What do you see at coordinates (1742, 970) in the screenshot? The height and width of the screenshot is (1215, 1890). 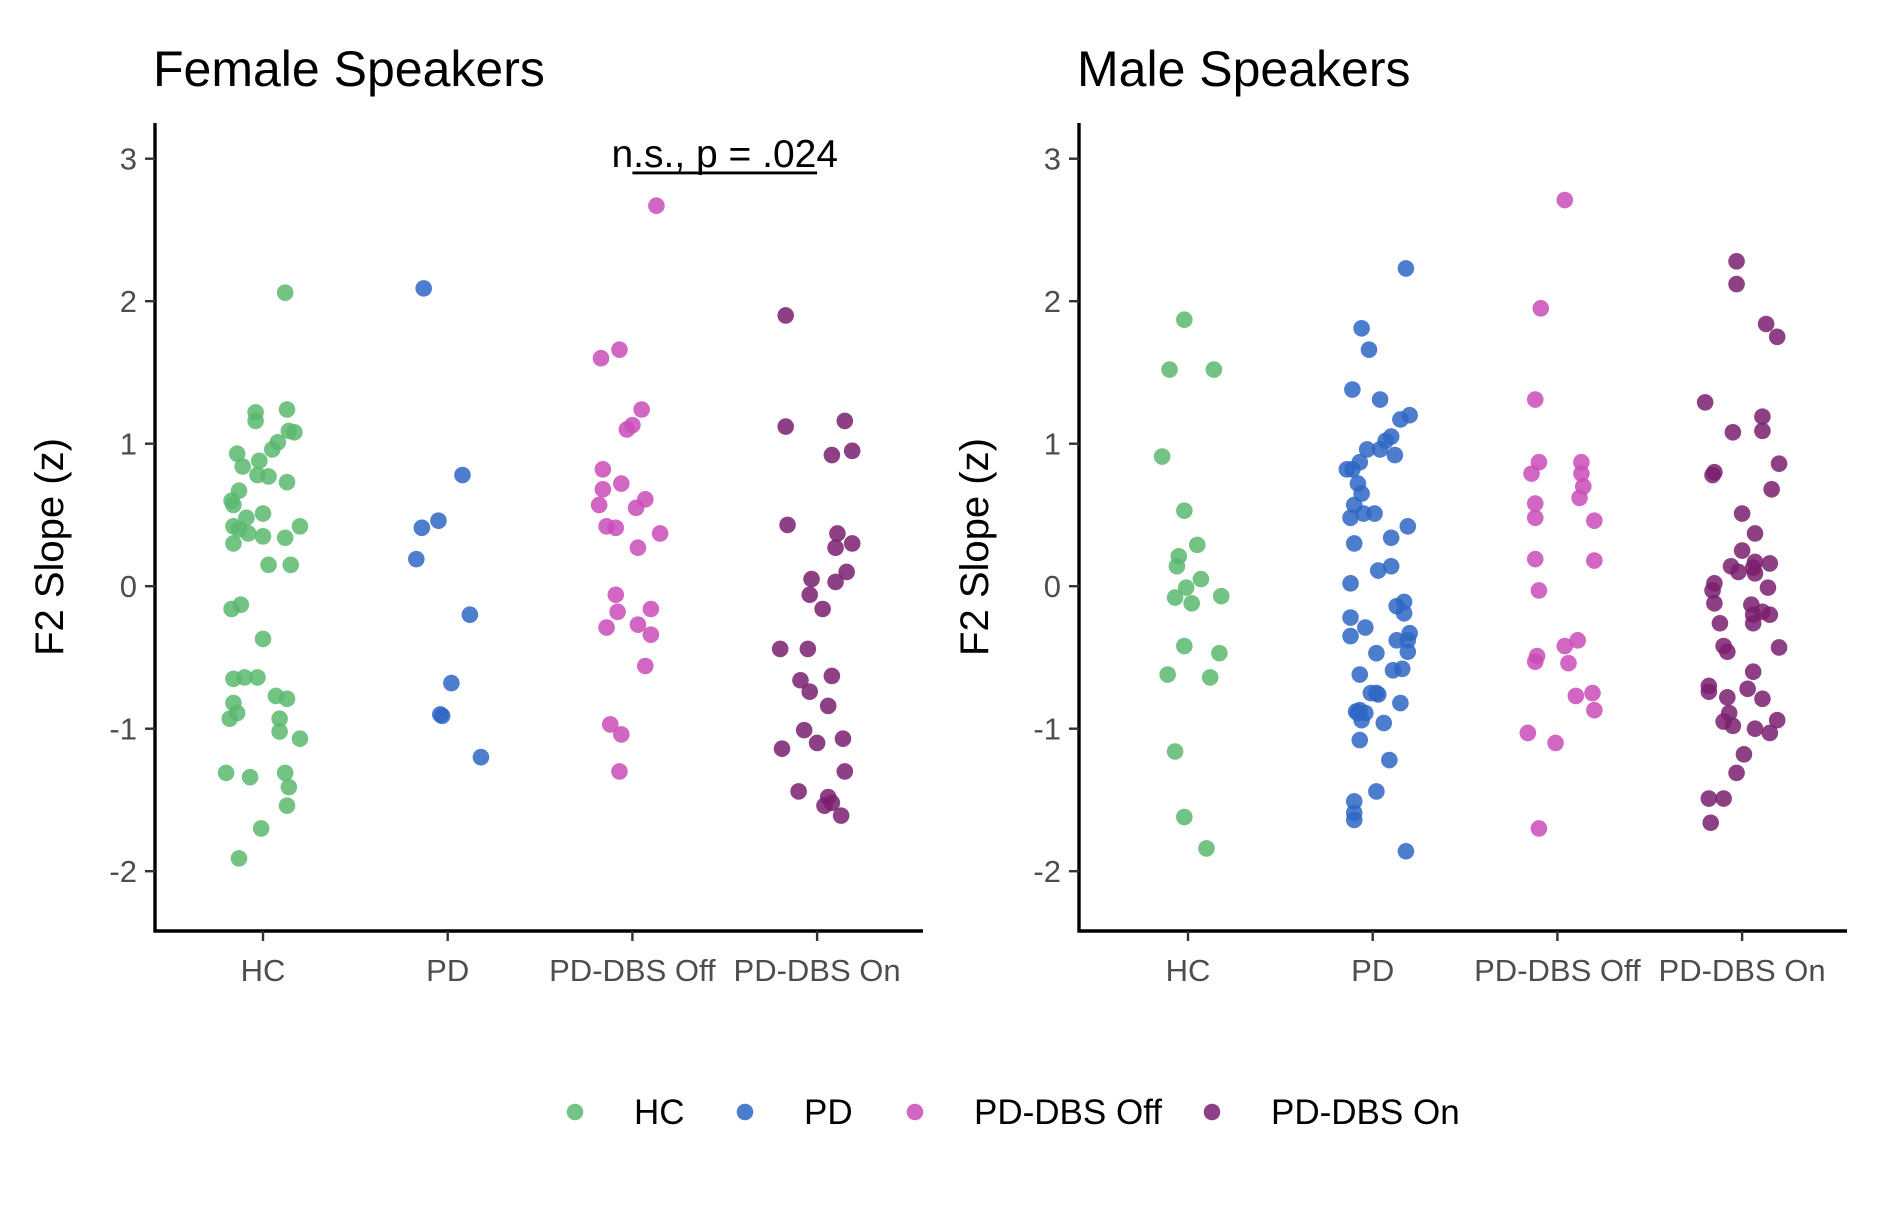 I see `x-tick-label: PD-DBS On` at bounding box center [1742, 970].